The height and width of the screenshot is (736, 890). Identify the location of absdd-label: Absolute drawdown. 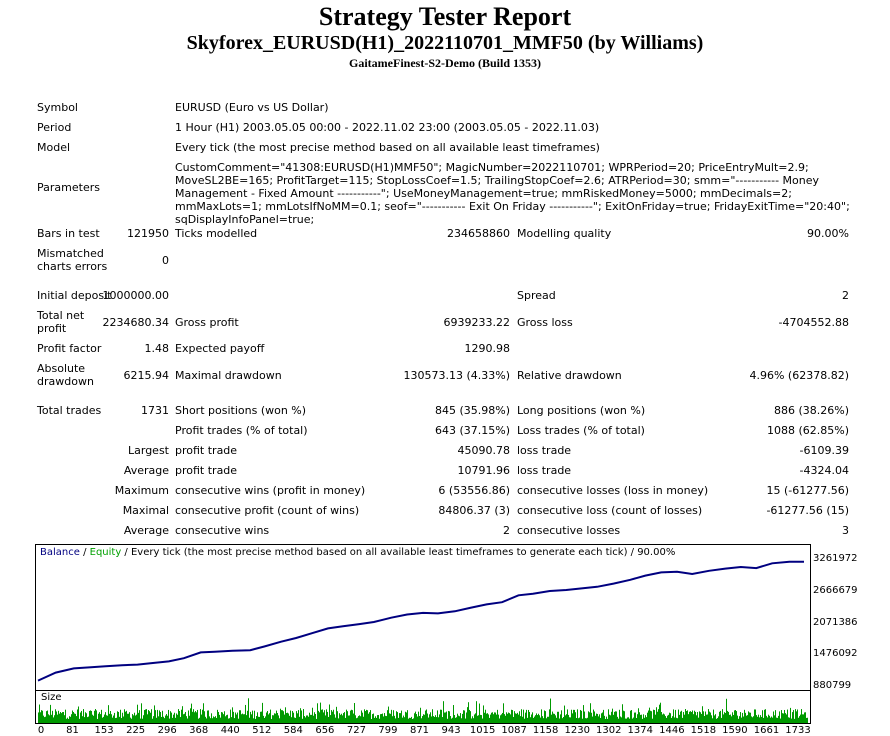
(65, 375).